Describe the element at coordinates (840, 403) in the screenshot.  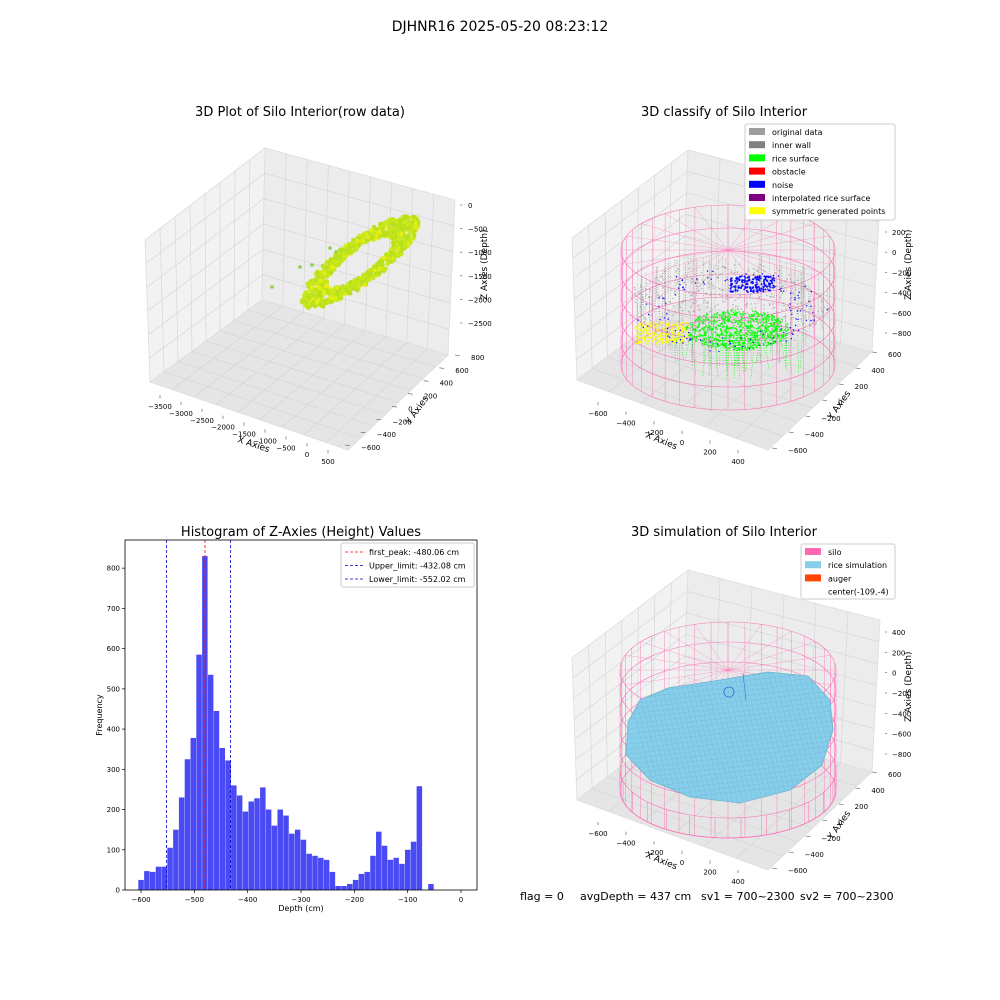
I see `panel2-y-tick: 0` at that location.